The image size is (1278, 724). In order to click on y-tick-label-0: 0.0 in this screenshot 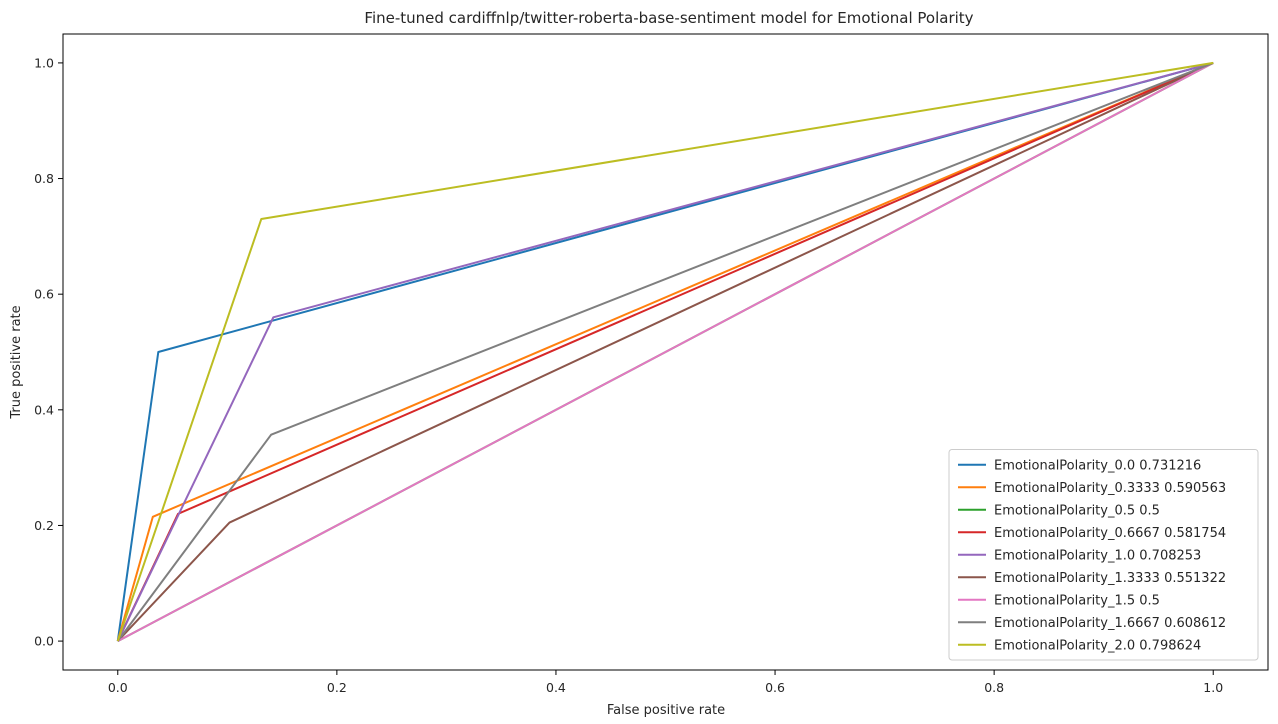, I will do `click(44, 641)`.